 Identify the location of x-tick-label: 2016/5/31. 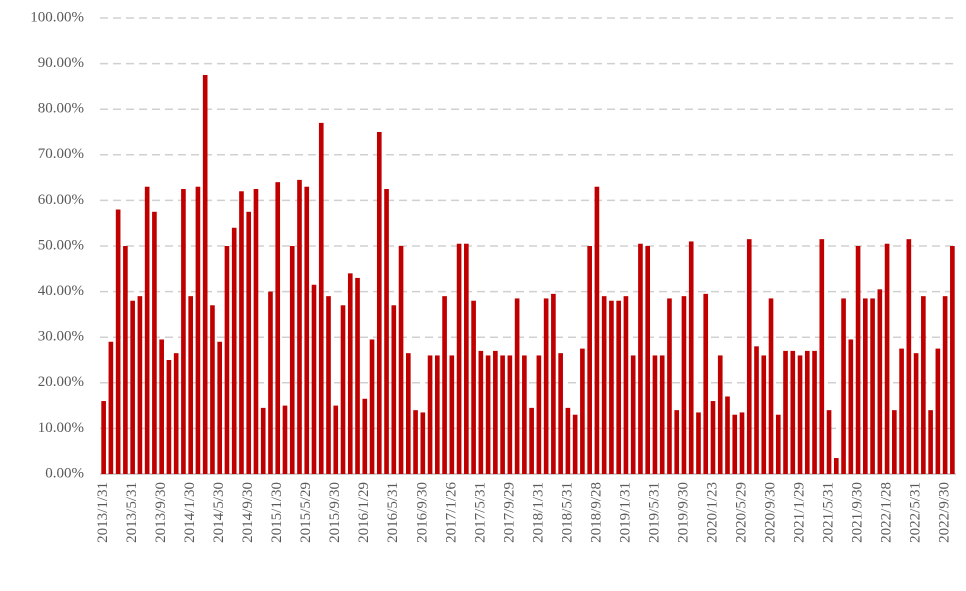
(393, 512).